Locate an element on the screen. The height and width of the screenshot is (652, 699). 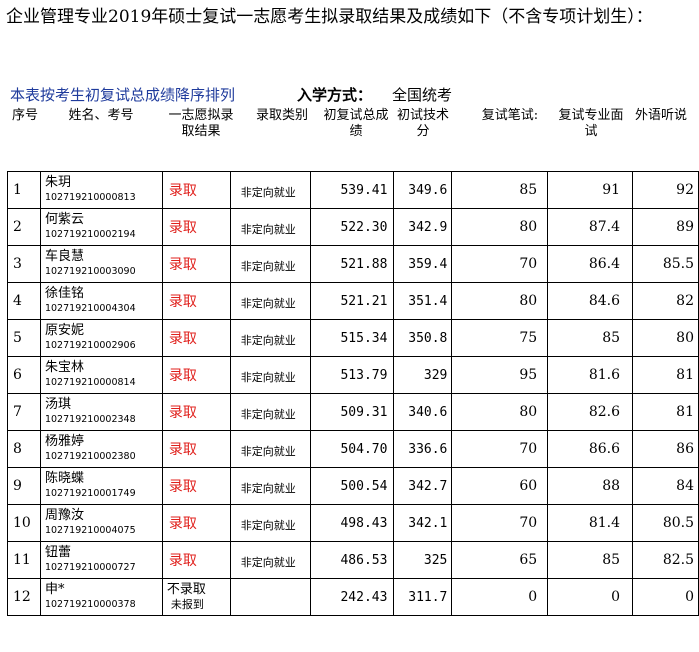
cell-seq: 6 is located at coordinates (24, 375).